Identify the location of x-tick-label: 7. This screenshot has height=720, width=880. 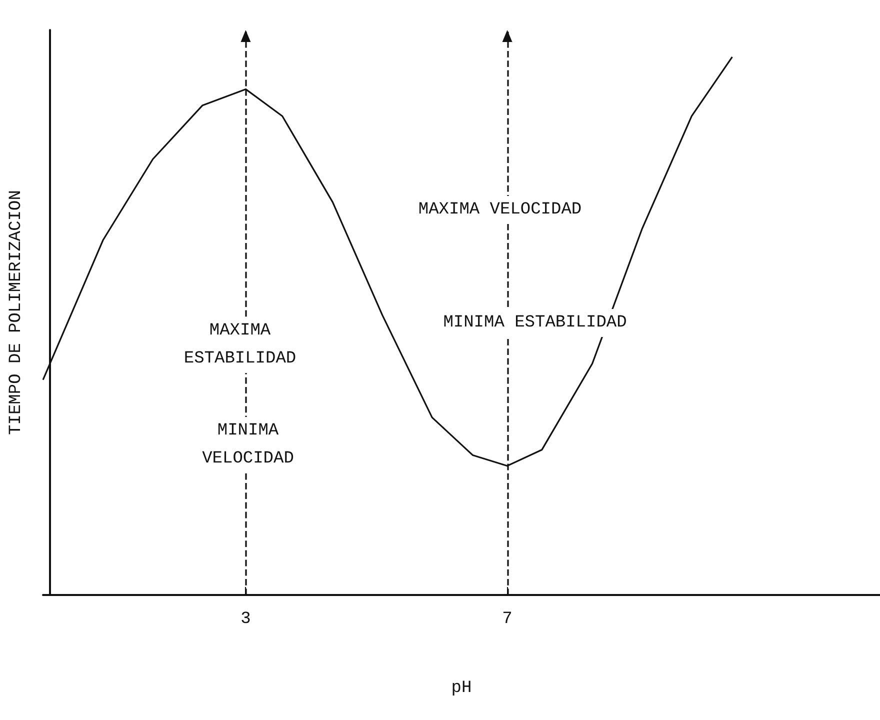
(507, 619).